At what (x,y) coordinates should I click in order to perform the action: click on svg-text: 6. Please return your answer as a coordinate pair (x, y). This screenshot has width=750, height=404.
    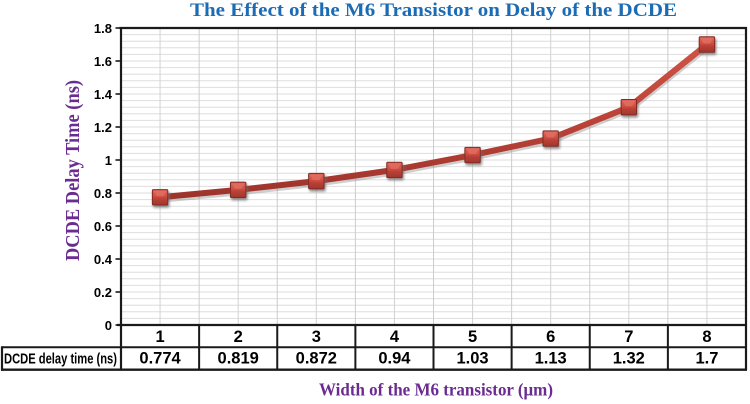
    Looking at the image, I should click on (550, 337).